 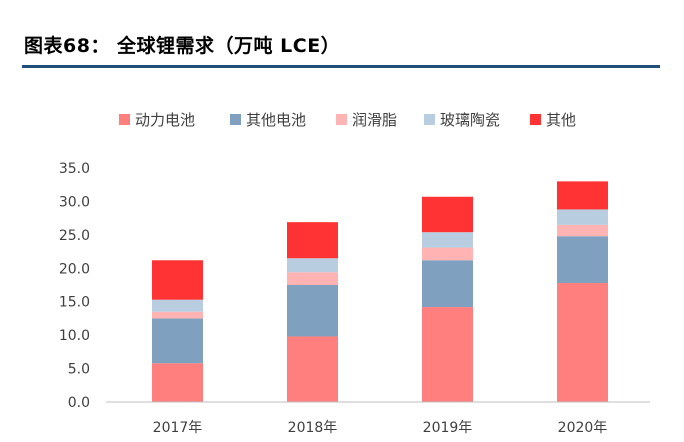 I want to click on x-axis: 2017年 2018年 2019年 2020年, so click(x=378, y=418).